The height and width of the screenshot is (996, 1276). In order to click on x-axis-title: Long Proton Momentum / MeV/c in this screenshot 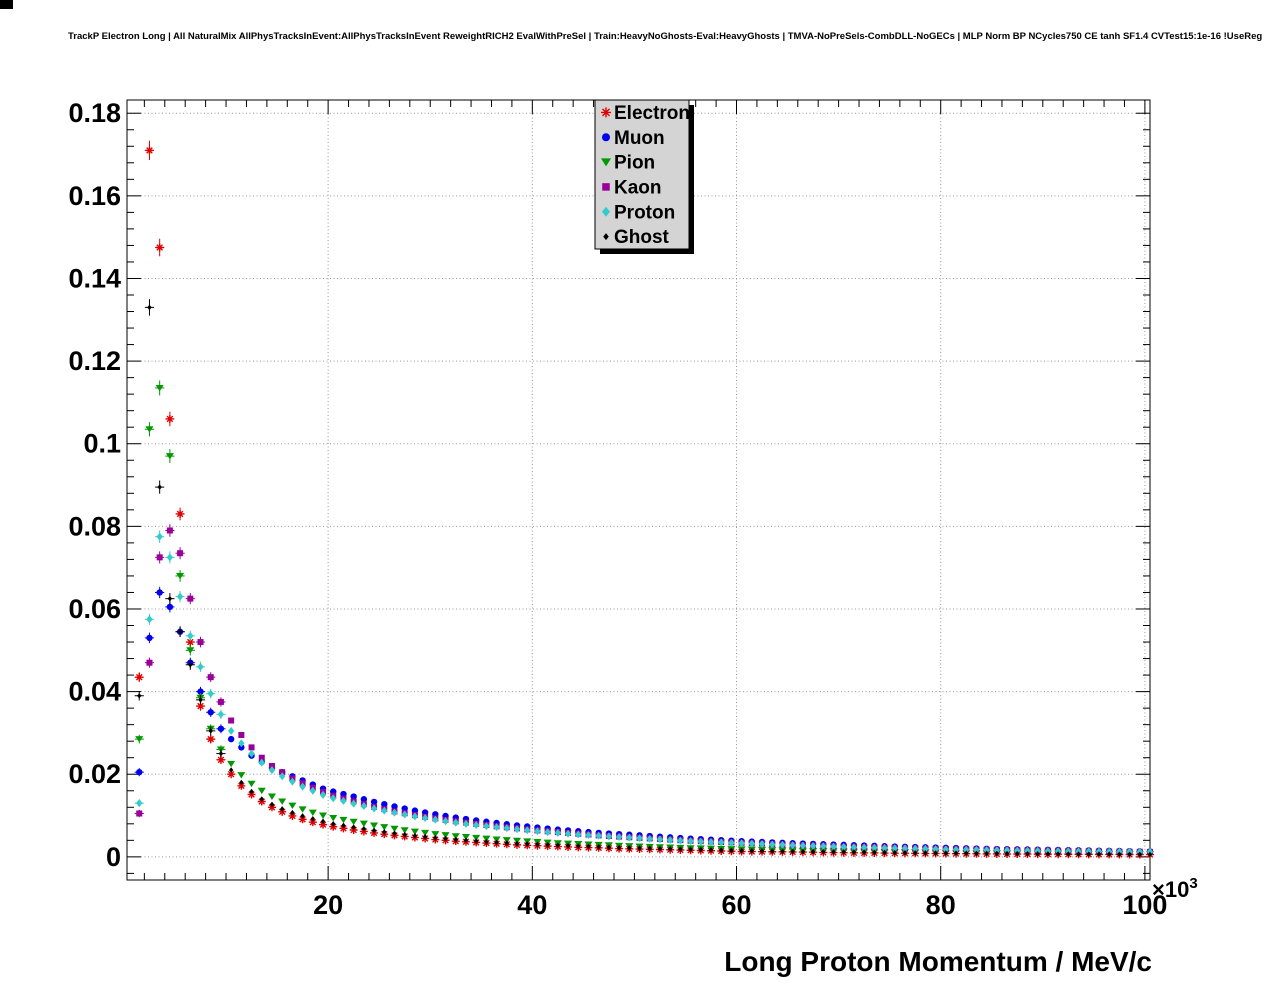, I will do `click(938, 961)`.